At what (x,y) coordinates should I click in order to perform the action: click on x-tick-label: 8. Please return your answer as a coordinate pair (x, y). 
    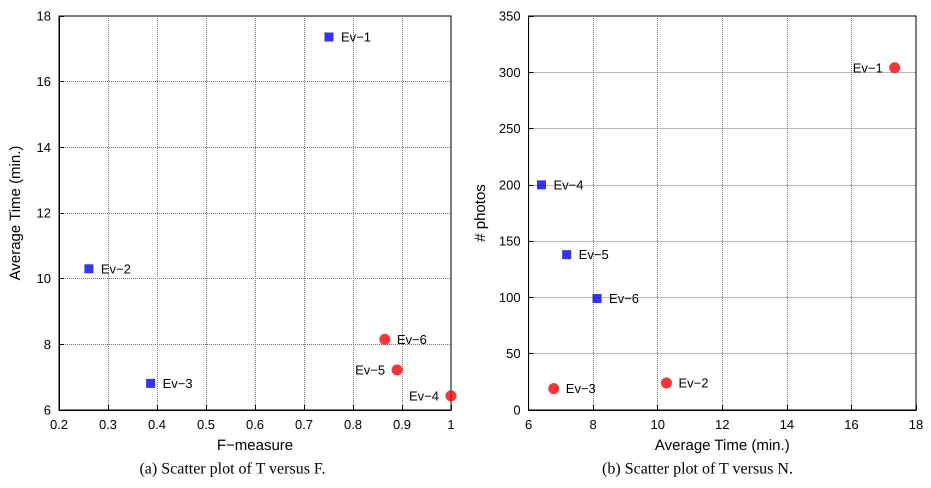
    Looking at the image, I should click on (593, 424).